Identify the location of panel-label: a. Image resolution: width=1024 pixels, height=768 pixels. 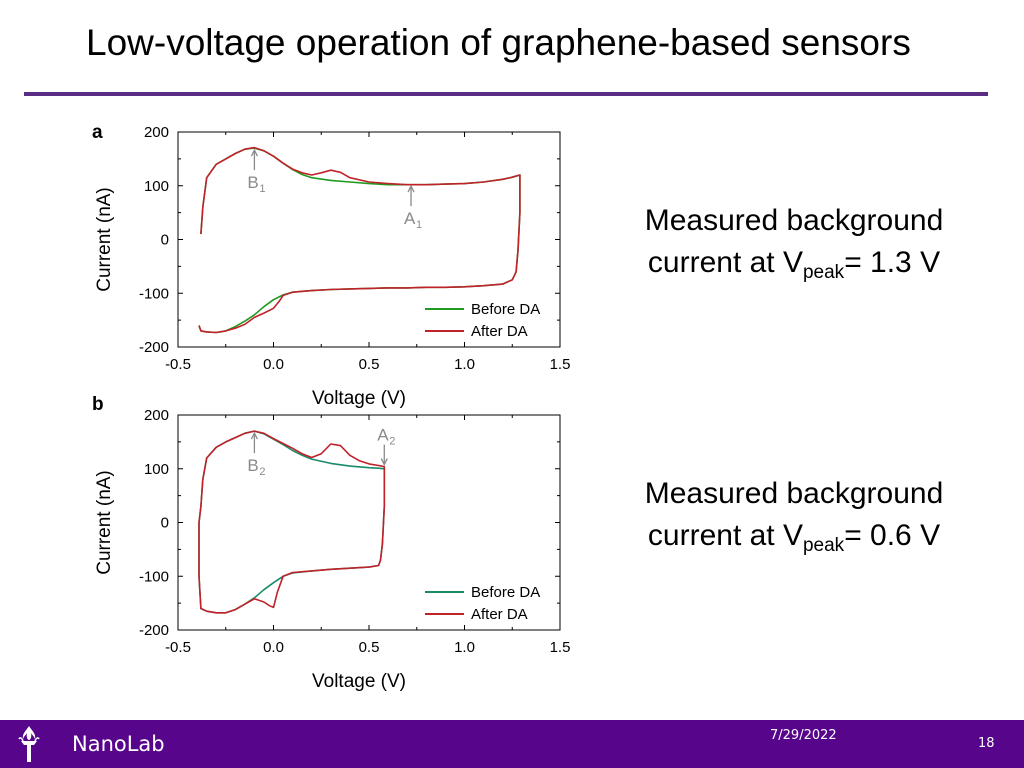
(97, 132).